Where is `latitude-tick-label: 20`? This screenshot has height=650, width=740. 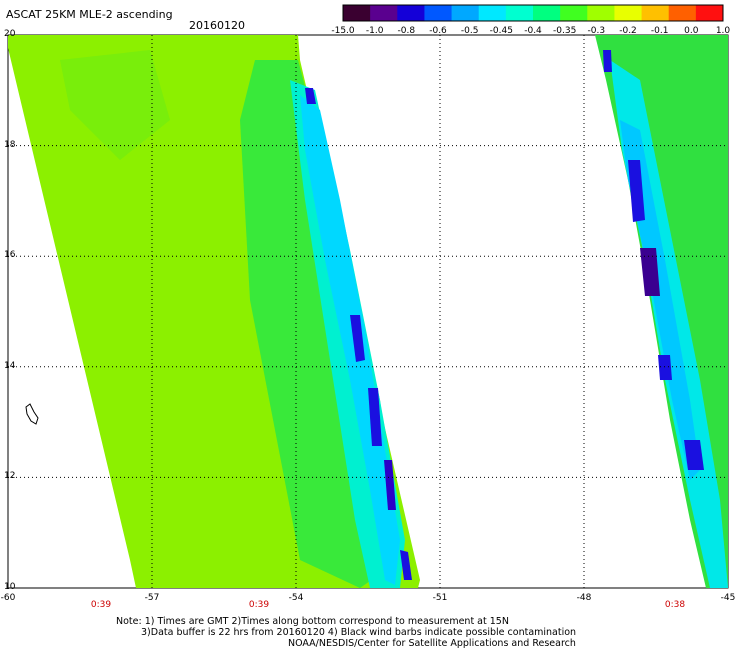
latitude-tick-label: 20 is located at coordinates (10, 34).